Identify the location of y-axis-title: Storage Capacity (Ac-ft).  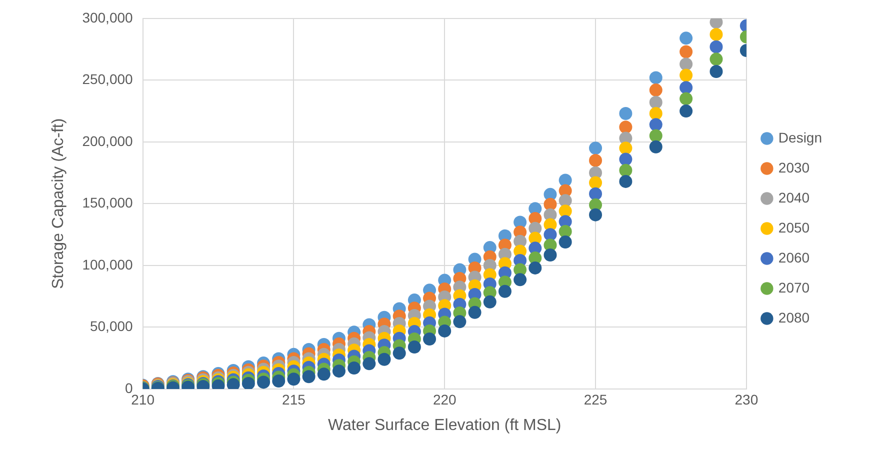
(59, 204).